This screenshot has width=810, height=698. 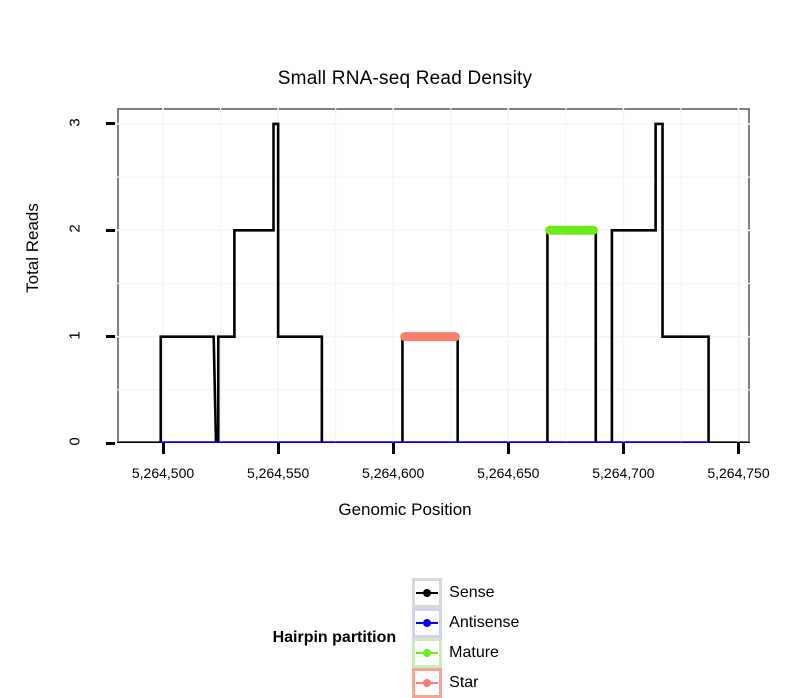 I want to click on legend-label: Star, so click(x=464, y=682).